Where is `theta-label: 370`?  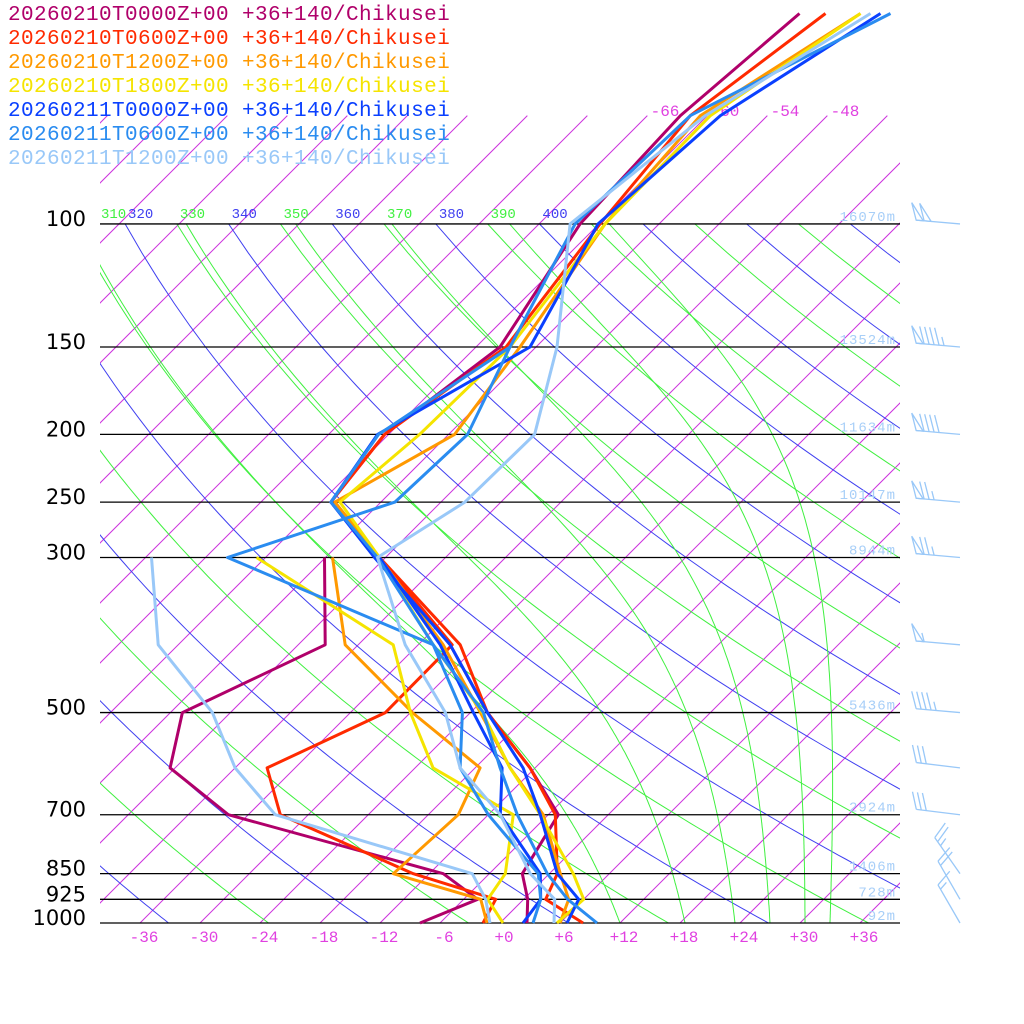
theta-label: 370 is located at coordinates (399, 215).